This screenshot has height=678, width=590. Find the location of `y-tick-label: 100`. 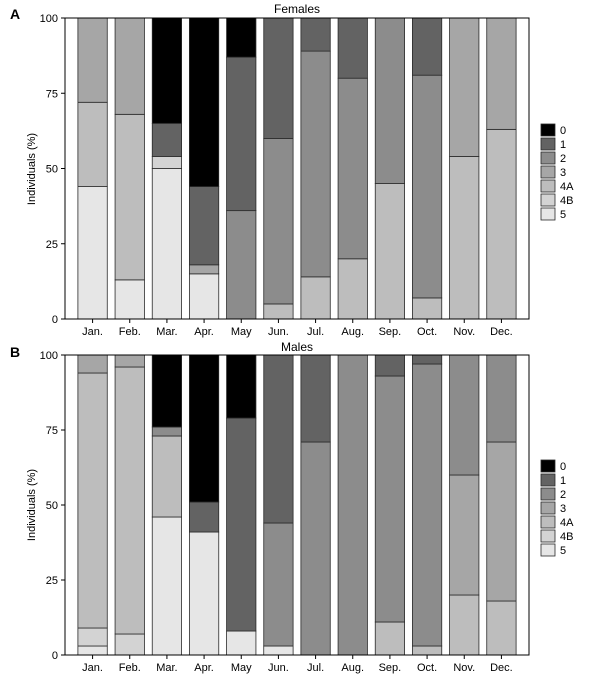

y-tick-label: 100 is located at coordinates (49, 356).